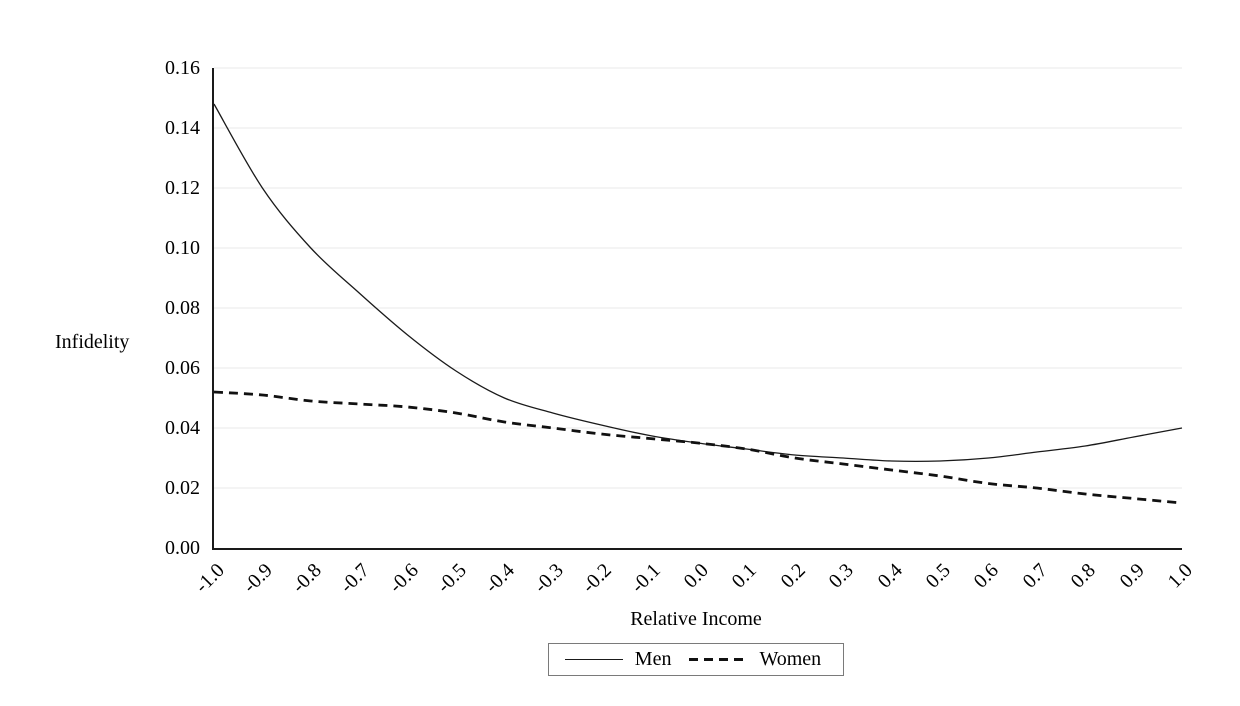  What do you see at coordinates (182, 128) in the screenshot?
I see `y-tick-label: 0.14` at bounding box center [182, 128].